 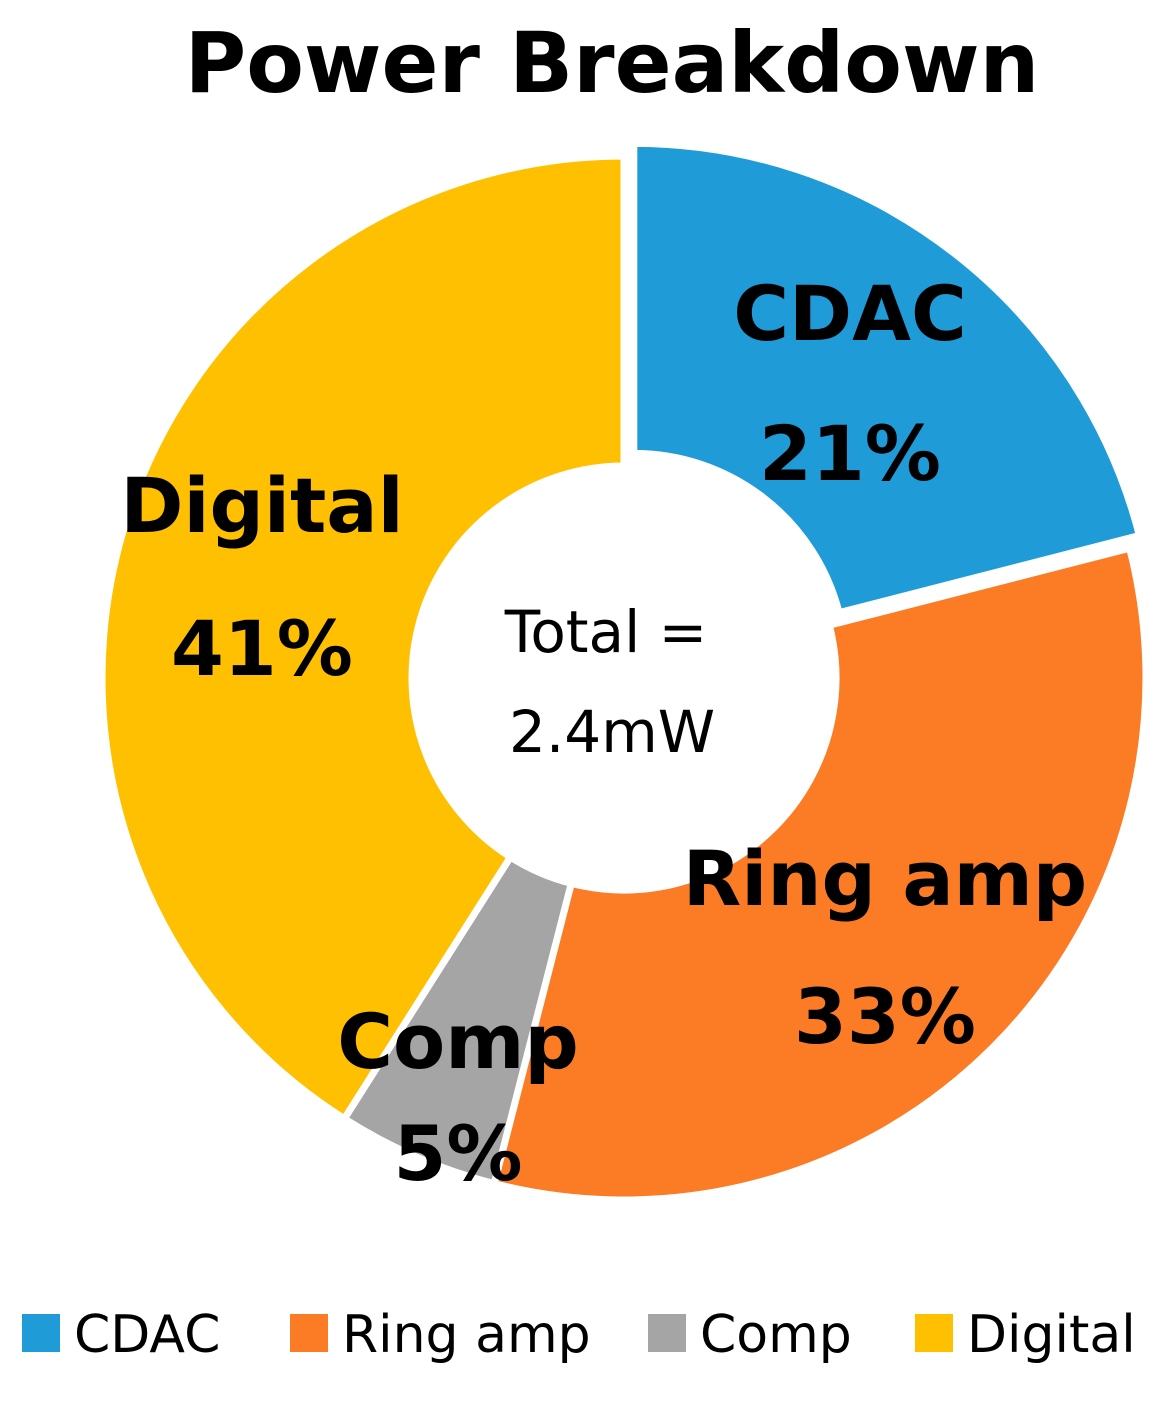 What do you see at coordinates (609, 682) in the screenshot?
I see `center-label: Total = 2.4mW` at bounding box center [609, 682].